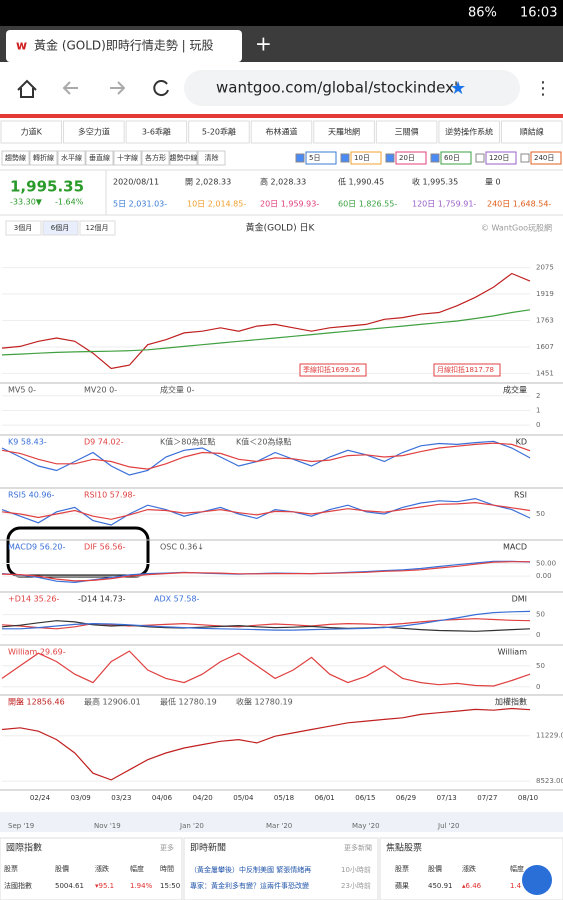 The height and width of the screenshot is (900, 563). What do you see at coordinates (546, 563) in the screenshot?
I see `y-tick-label: 50.00` at bounding box center [546, 563].